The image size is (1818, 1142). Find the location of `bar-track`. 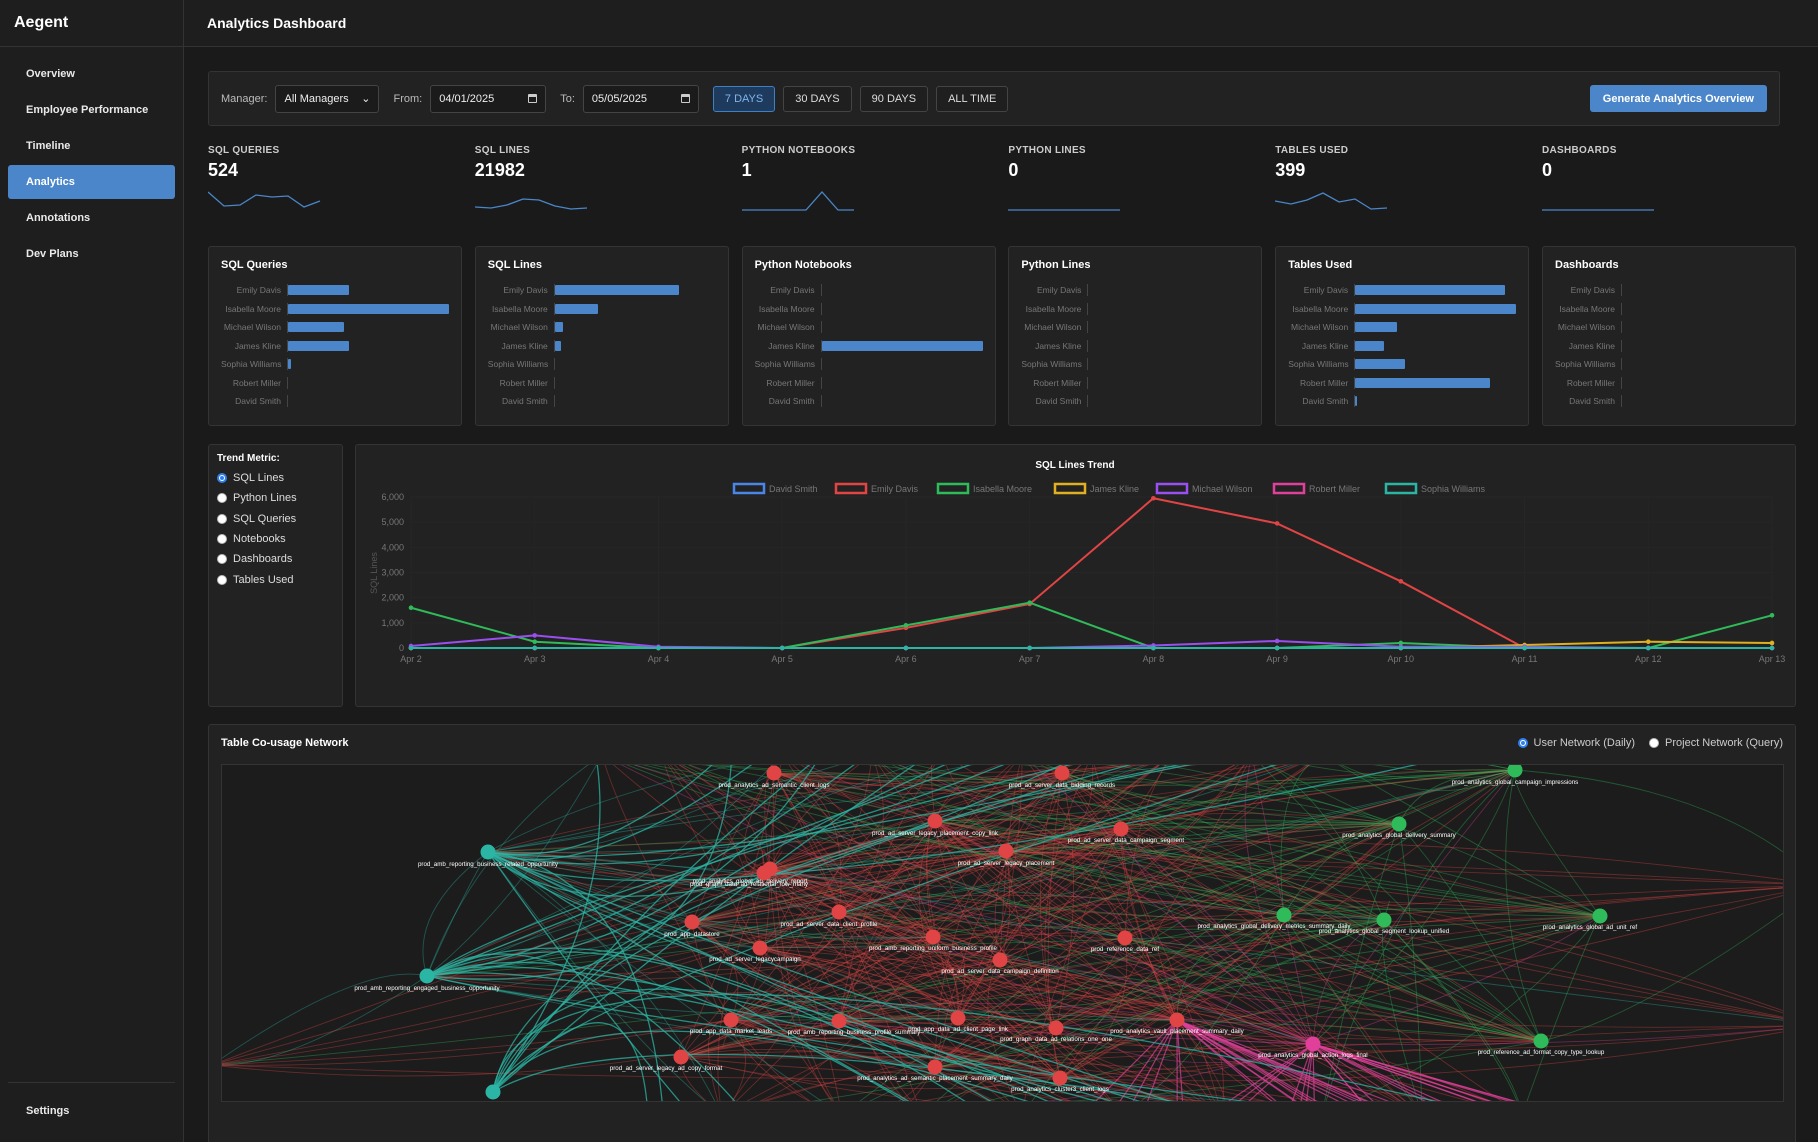

bar-track is located at coordinates (1702, 345).